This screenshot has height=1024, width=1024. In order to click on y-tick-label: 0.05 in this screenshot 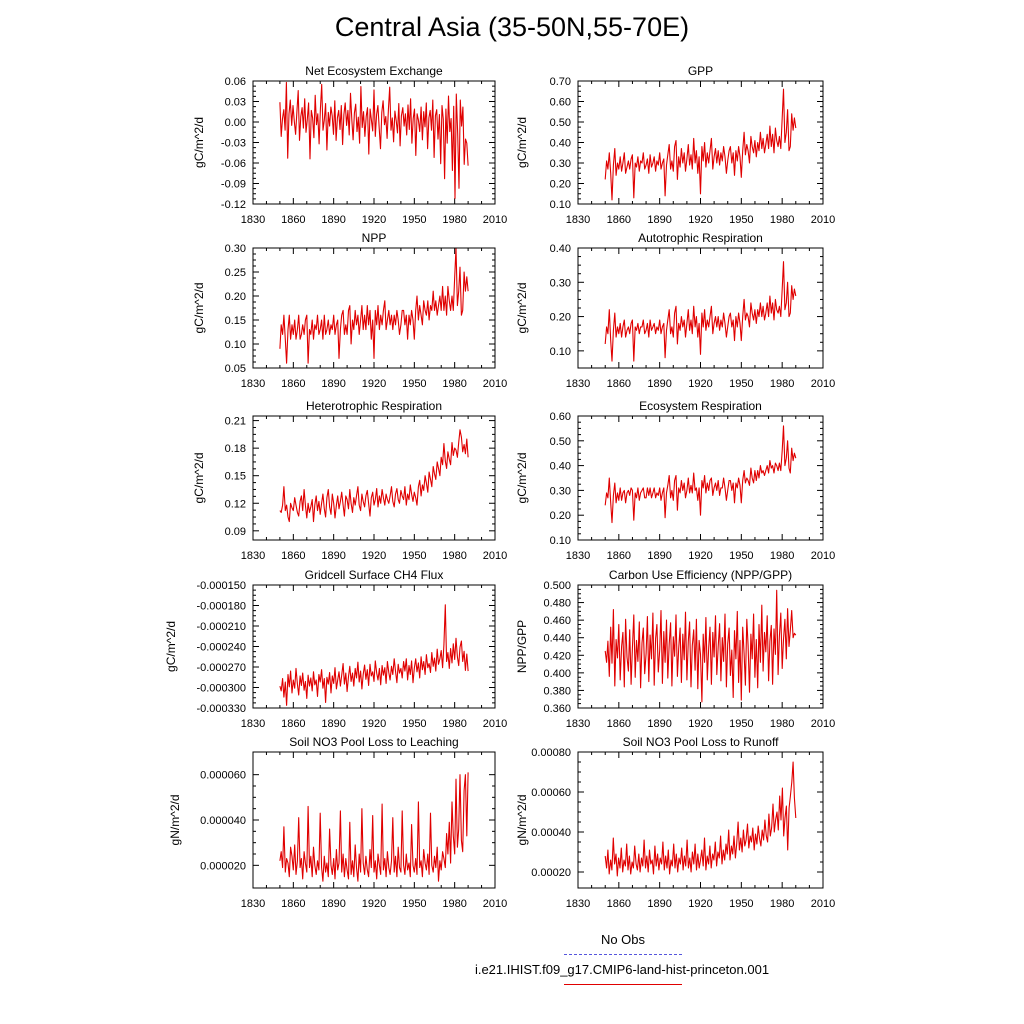, I will do `click(235, 369)`.